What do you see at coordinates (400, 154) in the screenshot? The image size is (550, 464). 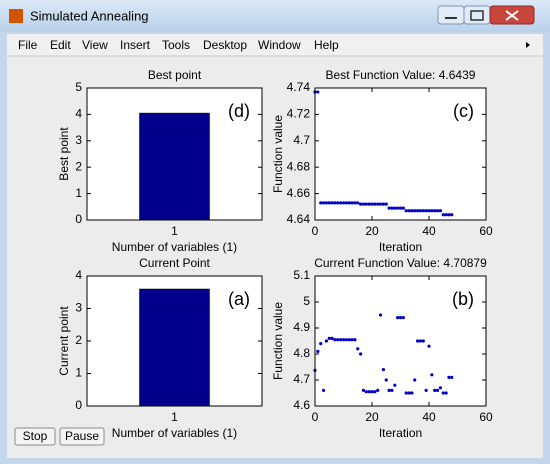 I see `plot-area` at bounding box center [400, 154].